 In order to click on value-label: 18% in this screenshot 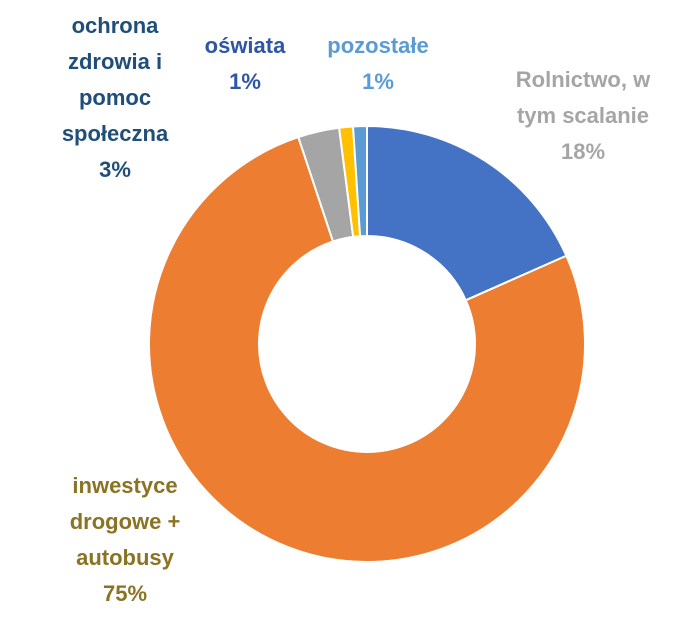, I will do `click(583, 151)`.